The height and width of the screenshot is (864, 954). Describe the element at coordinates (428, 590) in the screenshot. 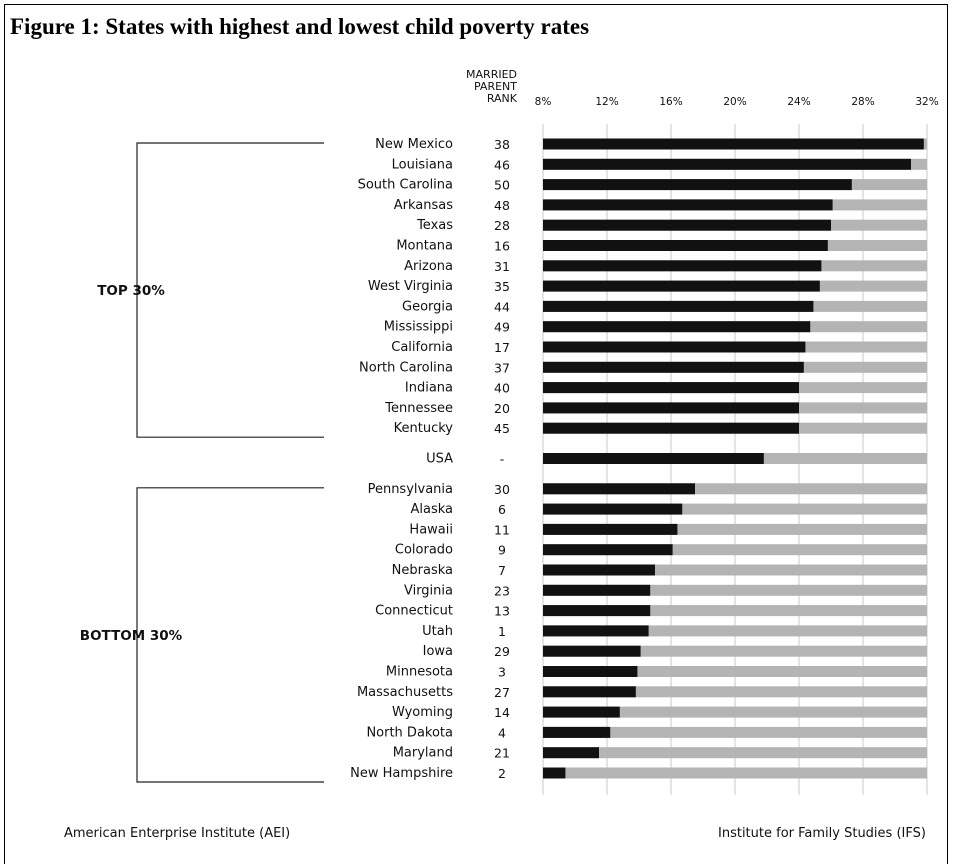

I see `state-label: Virginia` at that location.